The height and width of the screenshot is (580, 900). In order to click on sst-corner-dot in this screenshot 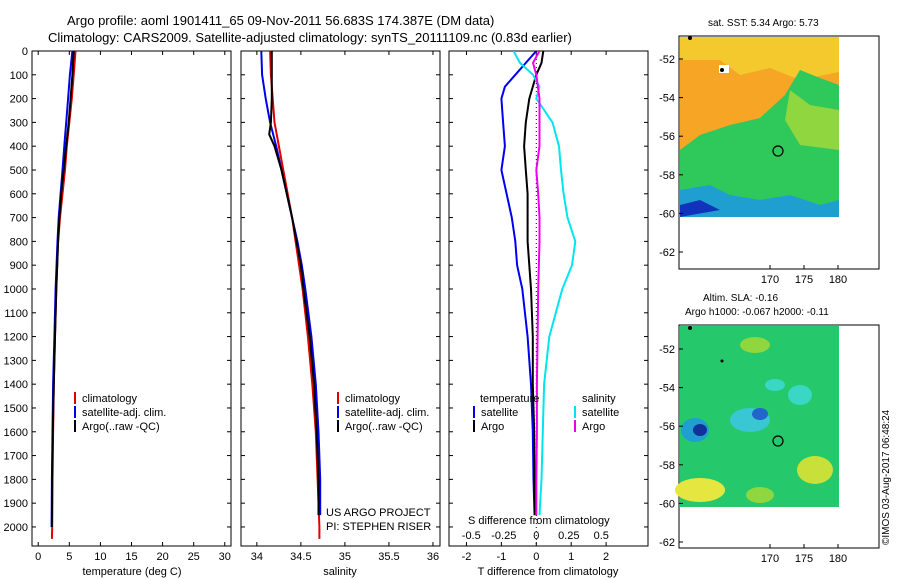, I will do `click(690, 38)`.